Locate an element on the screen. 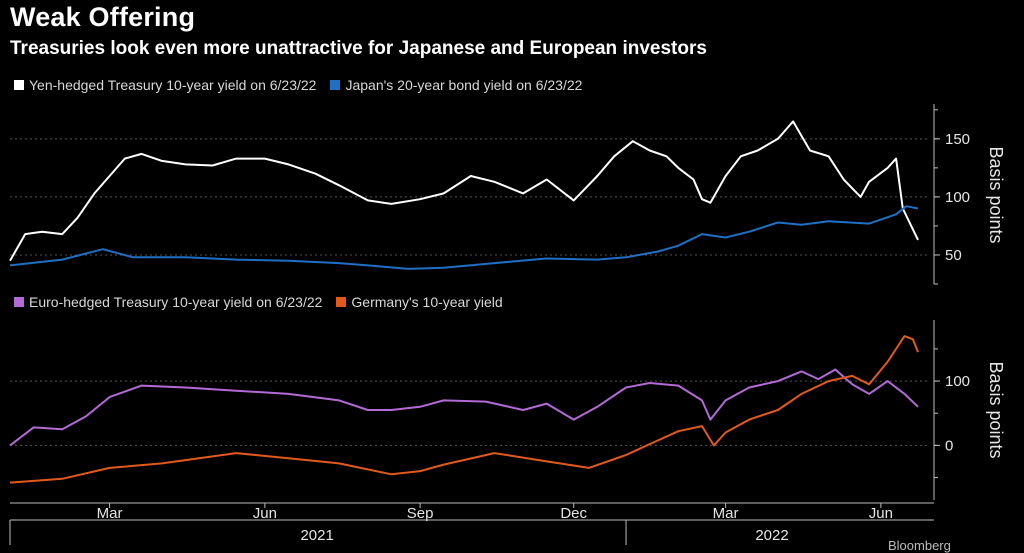  y-tick-label: 150 is located at coordinates (957, 139).